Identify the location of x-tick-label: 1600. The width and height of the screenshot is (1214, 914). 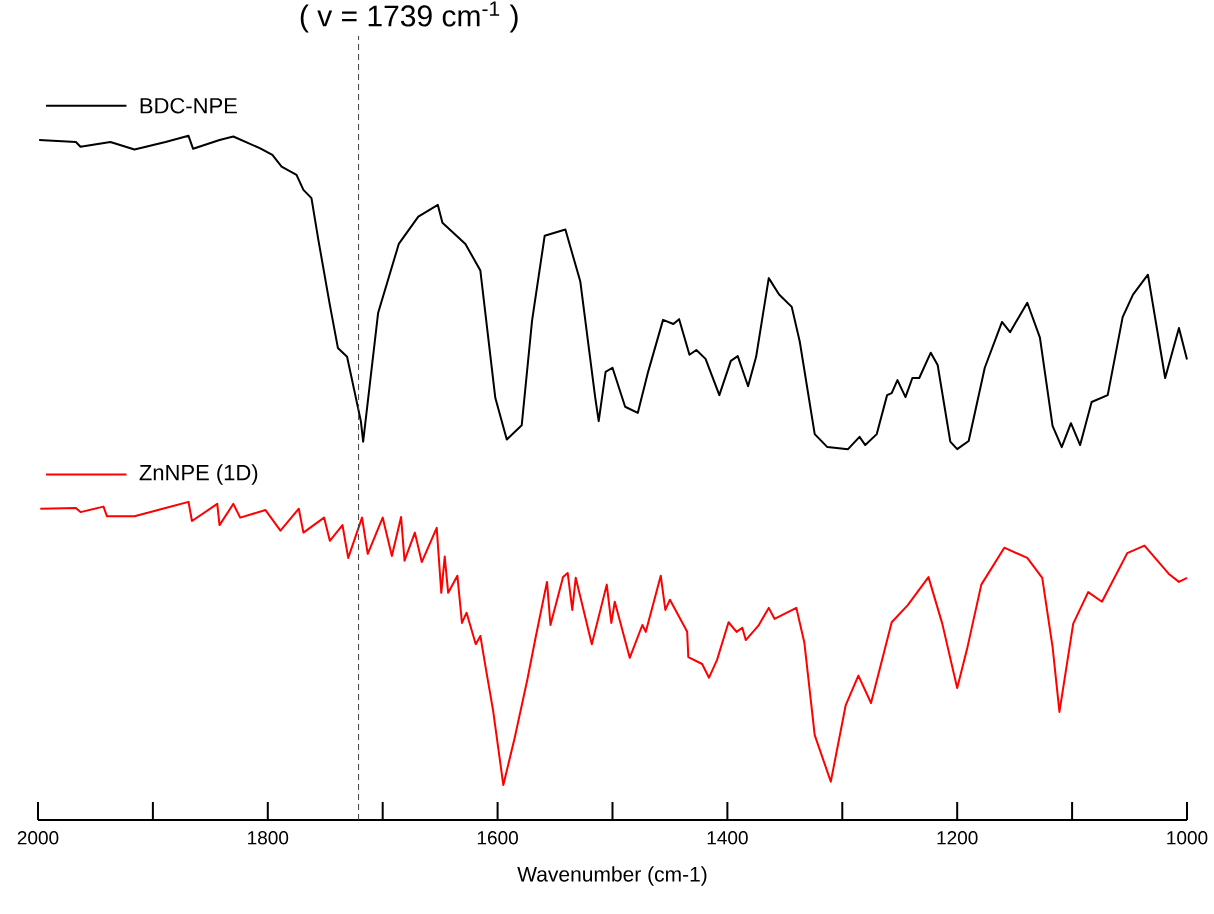
(497, 838).